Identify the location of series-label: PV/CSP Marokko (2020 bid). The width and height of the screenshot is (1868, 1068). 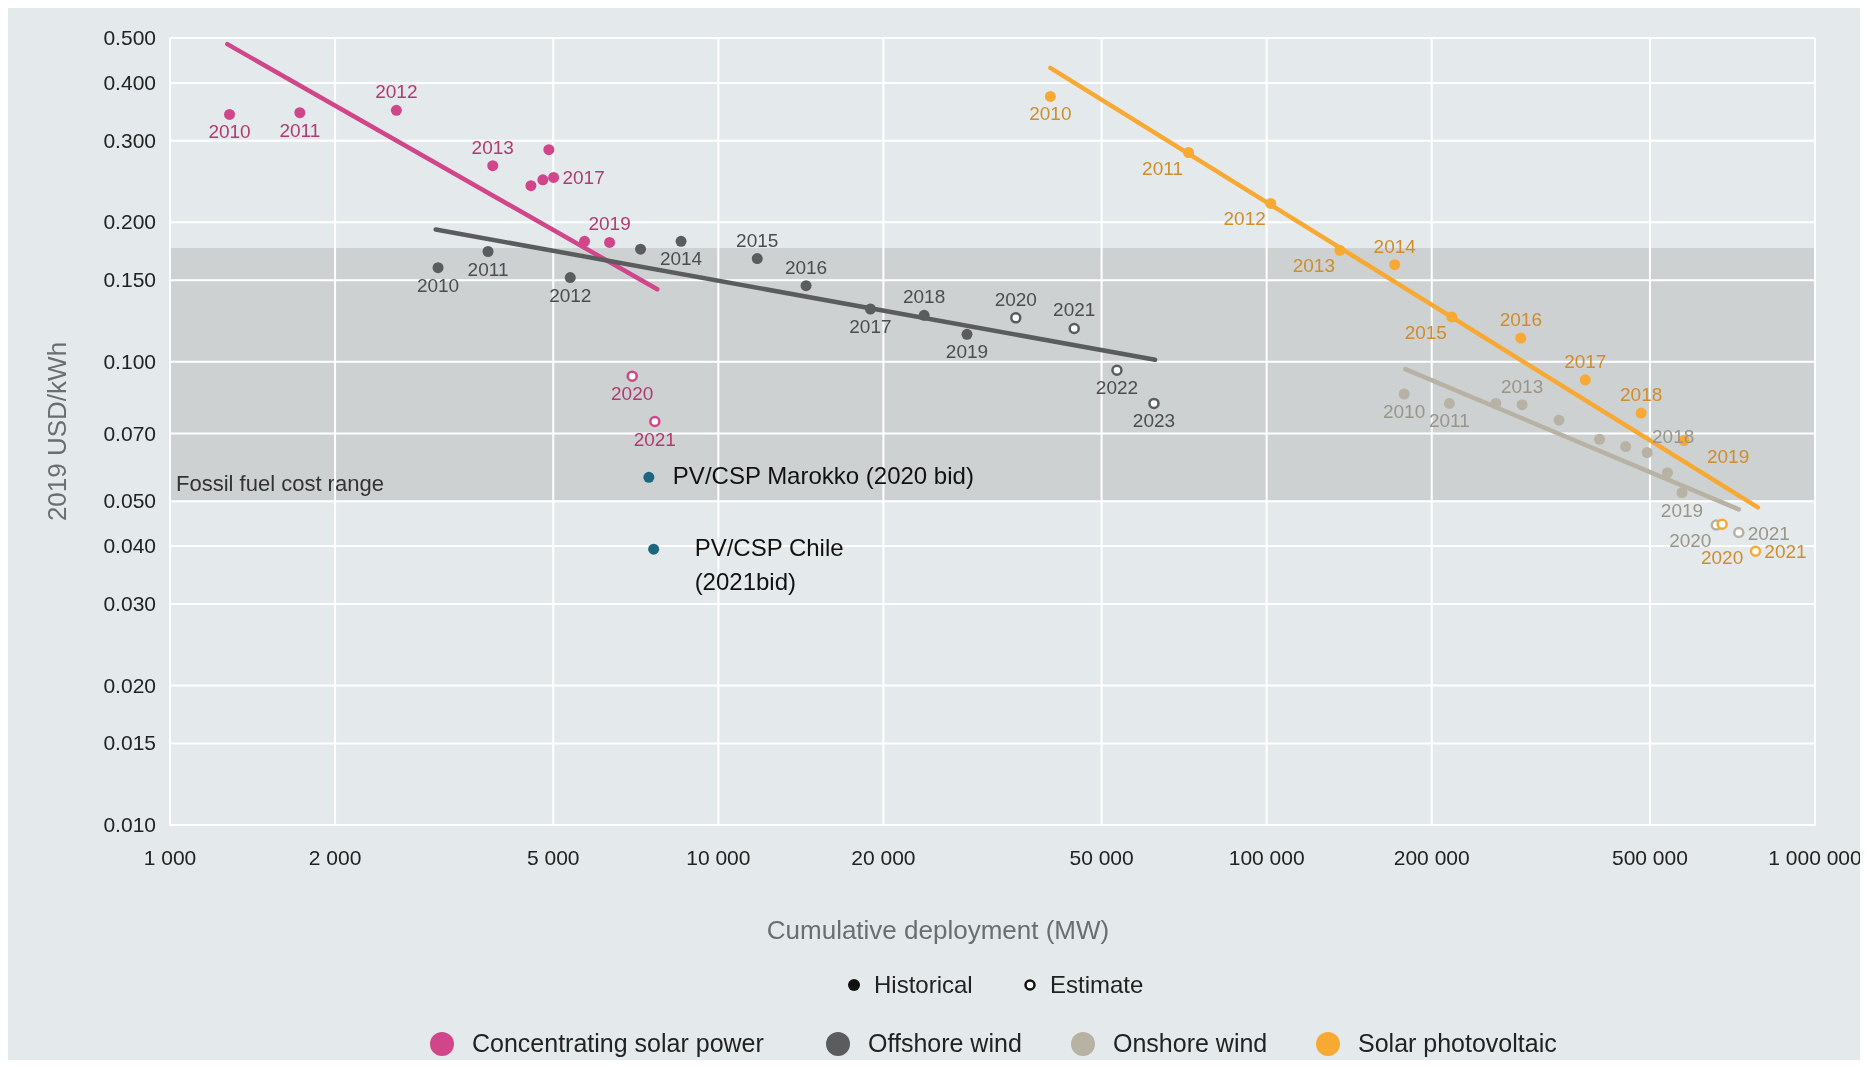
(823, 476).